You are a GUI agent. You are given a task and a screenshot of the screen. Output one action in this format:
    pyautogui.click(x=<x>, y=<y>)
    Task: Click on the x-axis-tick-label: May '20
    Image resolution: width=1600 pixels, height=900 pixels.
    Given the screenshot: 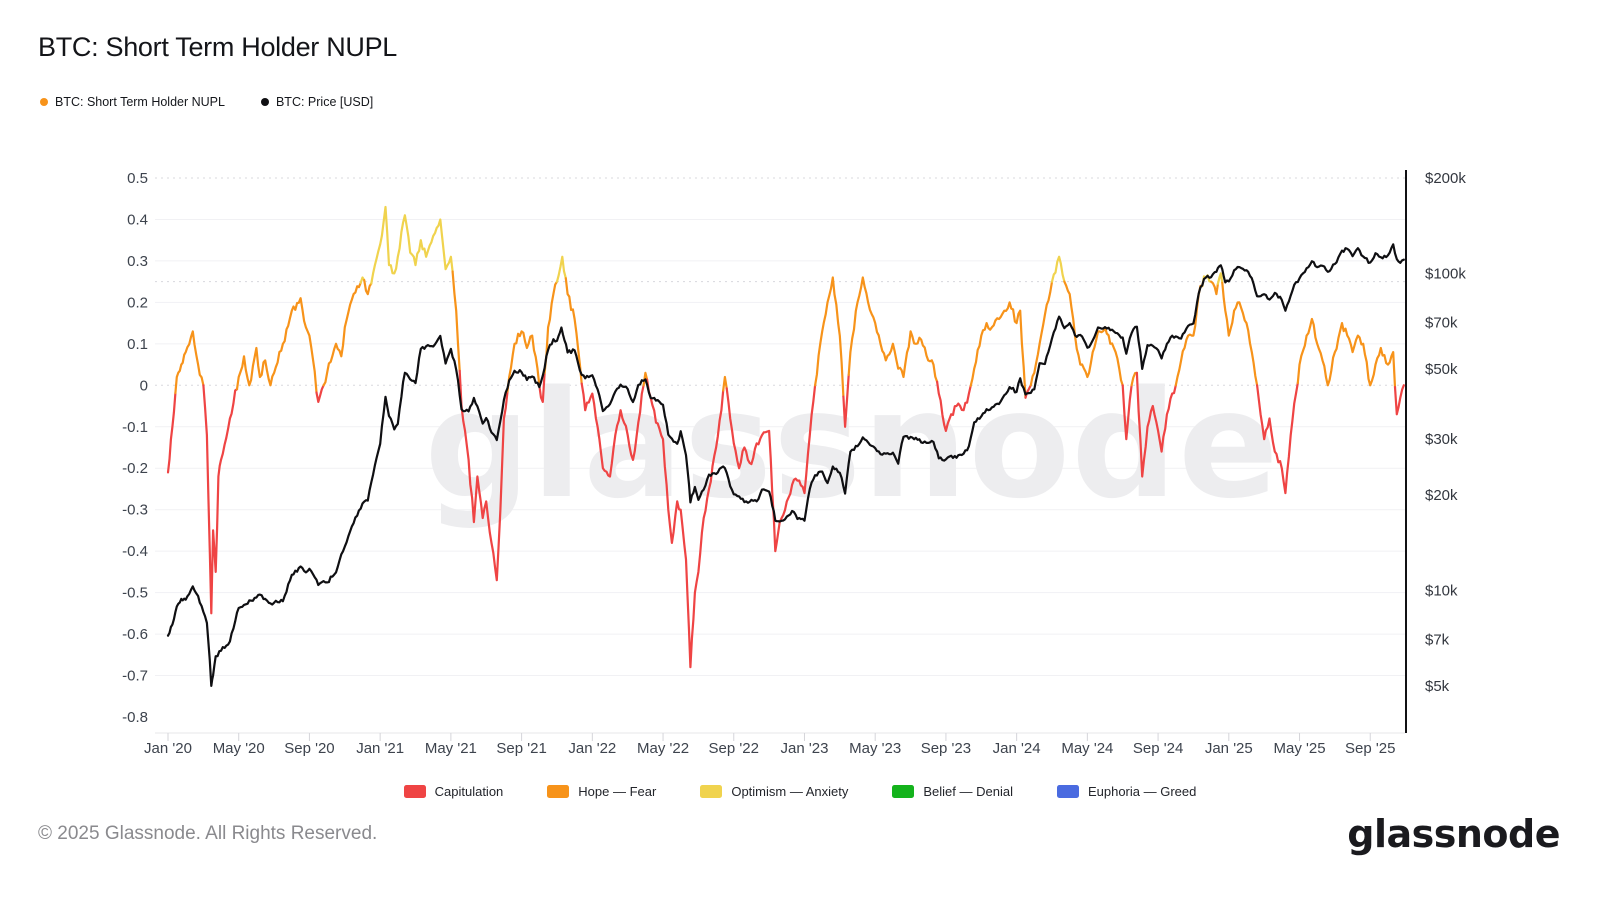 What is the action you would take?
    pyautogui.click(x=239, y=748)
    